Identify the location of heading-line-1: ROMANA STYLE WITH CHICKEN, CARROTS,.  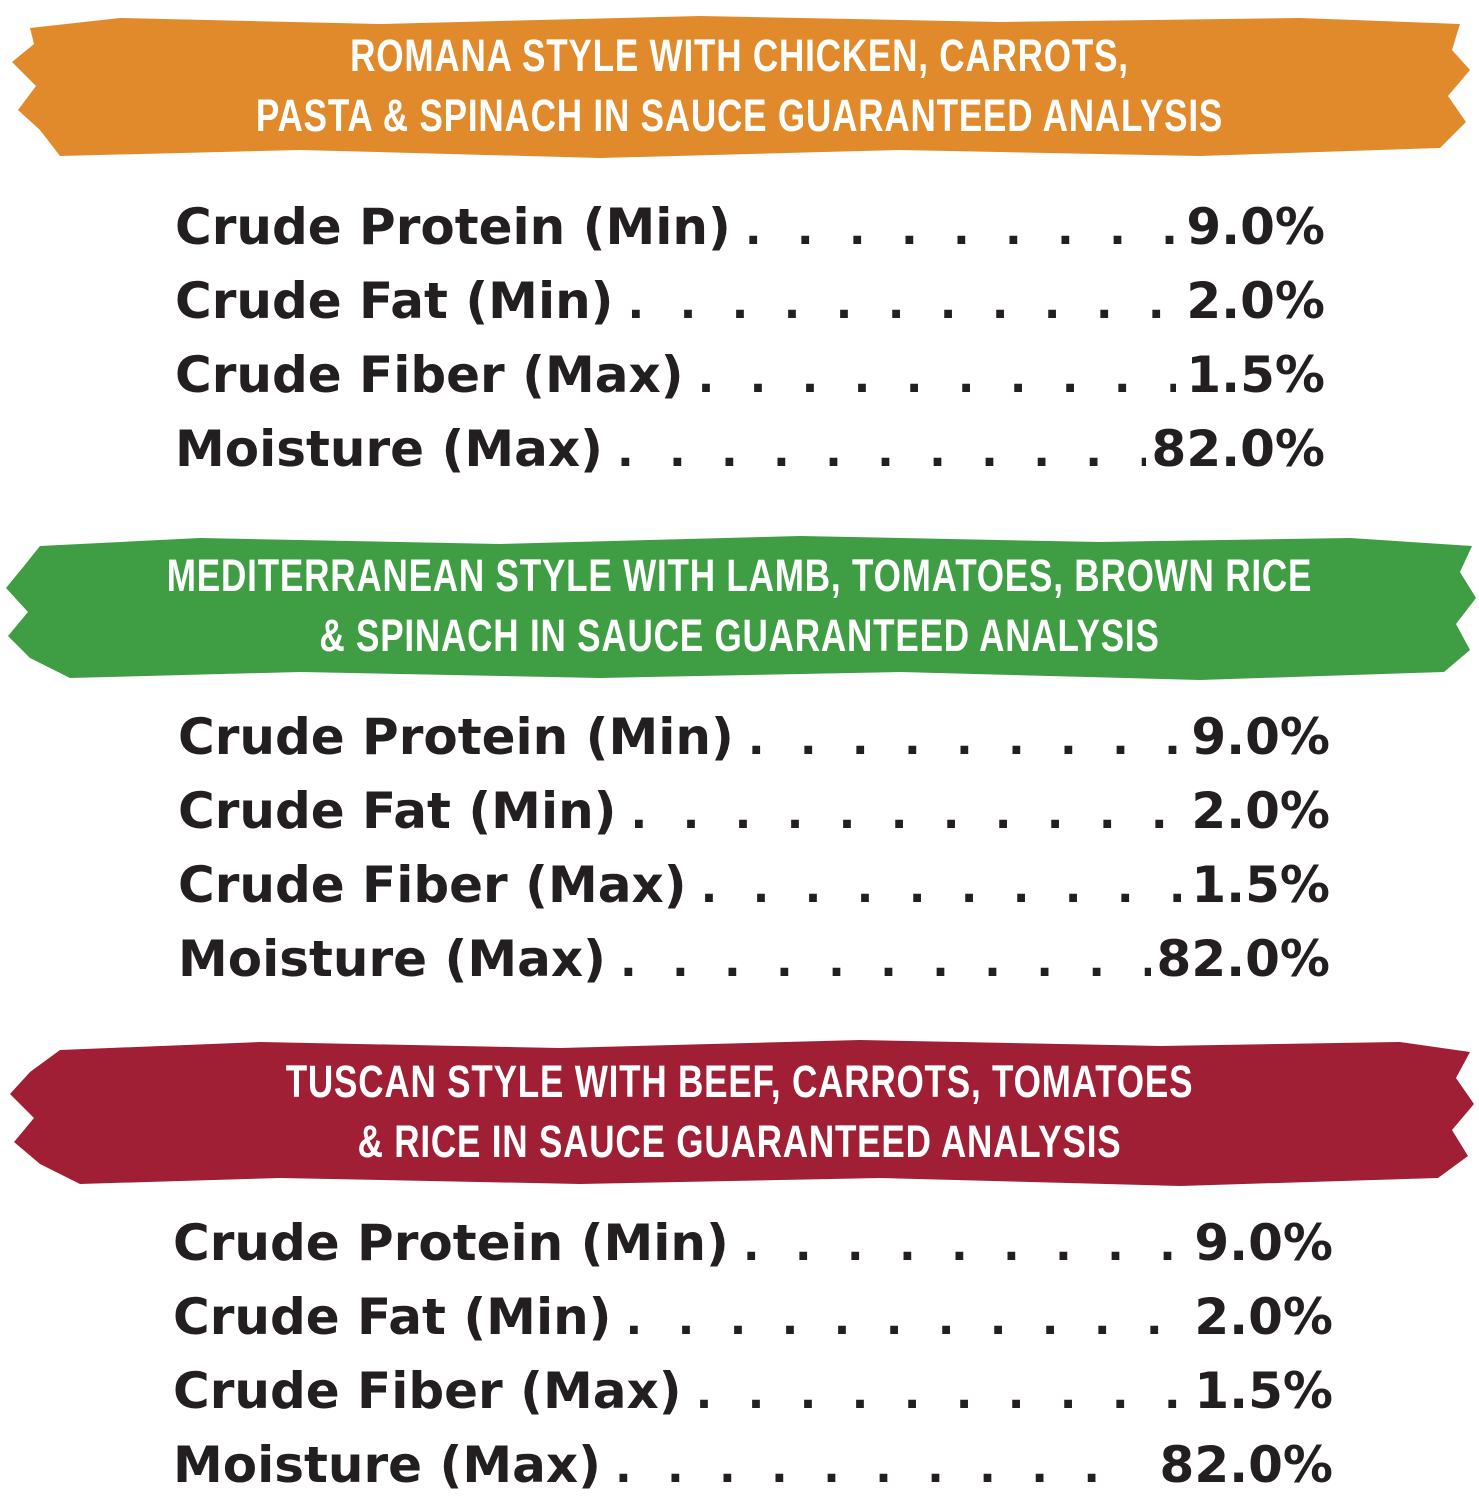
(739, 55).